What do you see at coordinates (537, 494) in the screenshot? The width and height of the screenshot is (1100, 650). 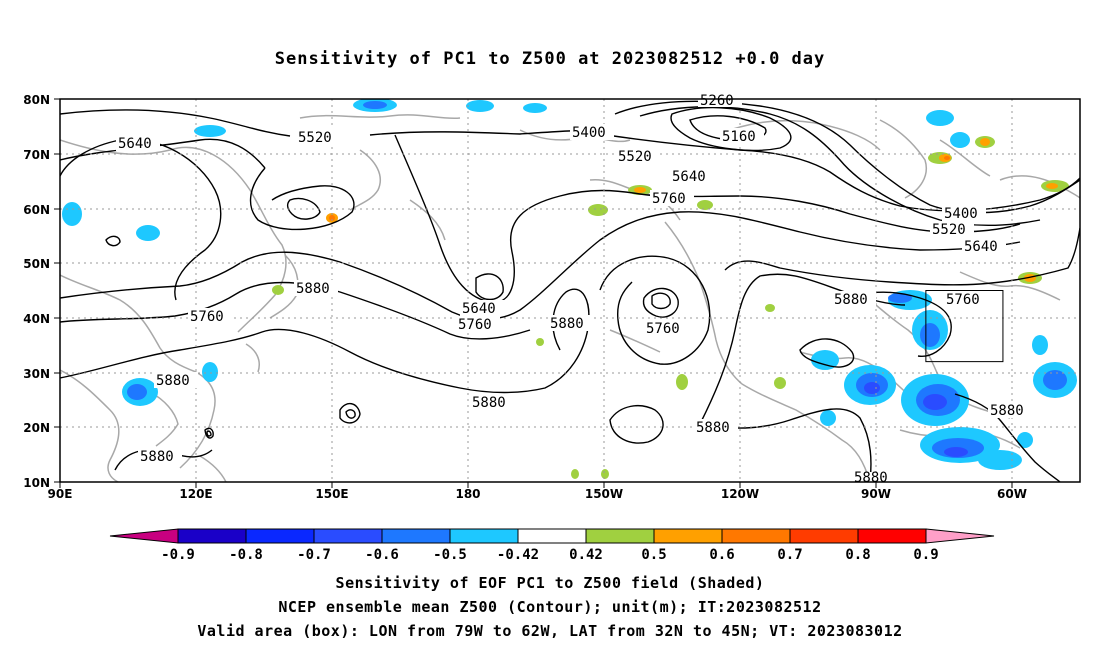 I see `longitude-labels: 90E 120E 150E 180 150W 120W 90W 60W` at bounding box center [537, 494].